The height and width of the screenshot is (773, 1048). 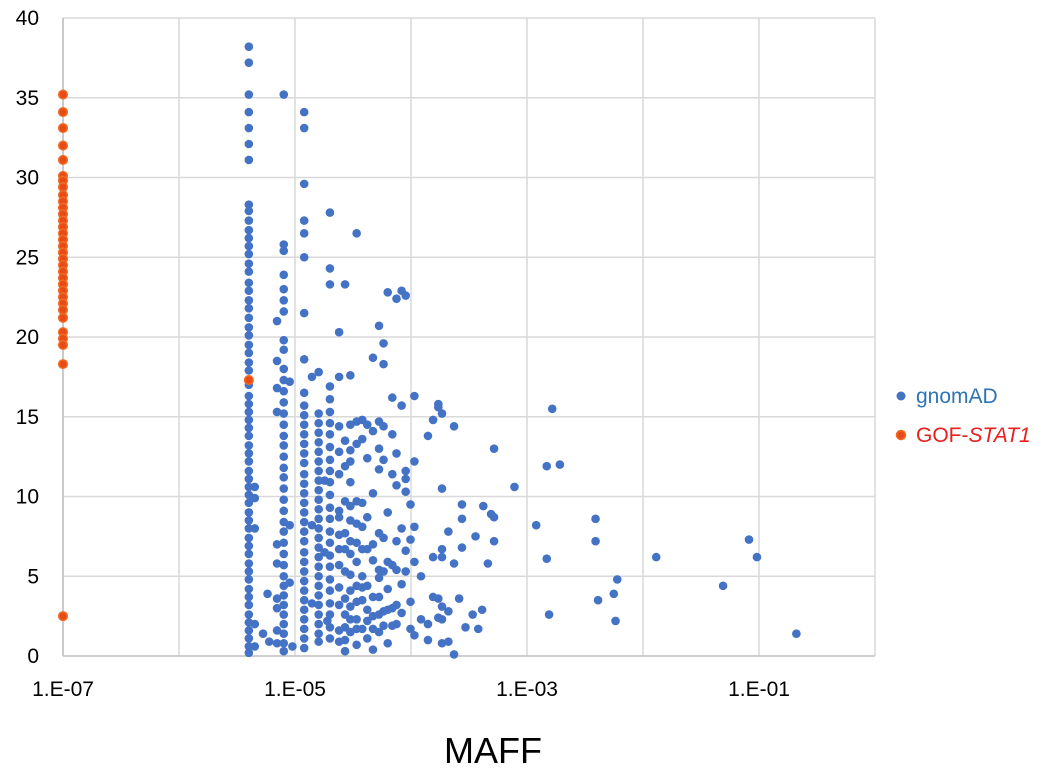 What do you see at coordinates (963, 435) in the screenshot?
I see `legend-item-gof-stat1: GOF-STAT1` at bounding box center [963, 435].